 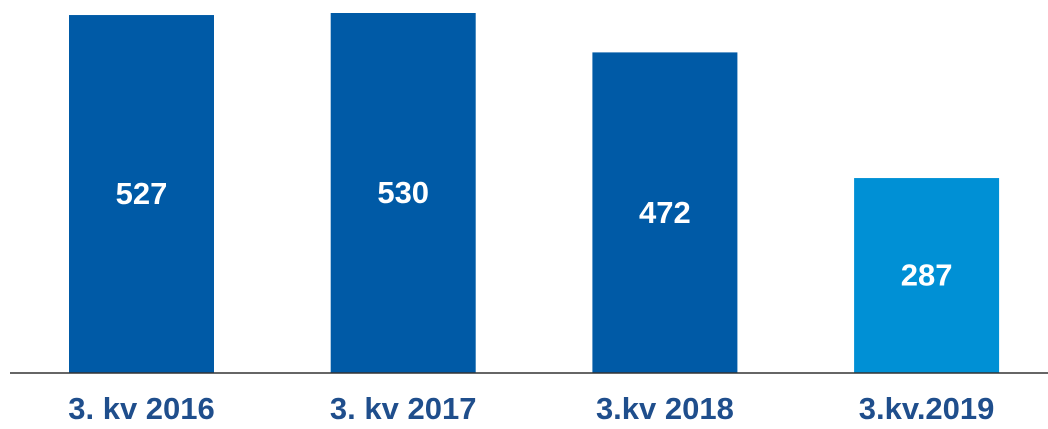 What do you see at coordinates (403, 408) in the screenshot?
I see `x-tick-label: 3. kv 2017` at bounding box center [403, 408].